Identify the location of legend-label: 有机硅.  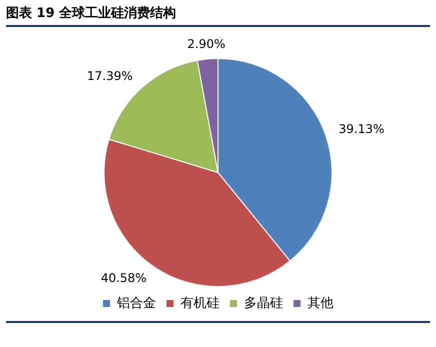
(200, 303).